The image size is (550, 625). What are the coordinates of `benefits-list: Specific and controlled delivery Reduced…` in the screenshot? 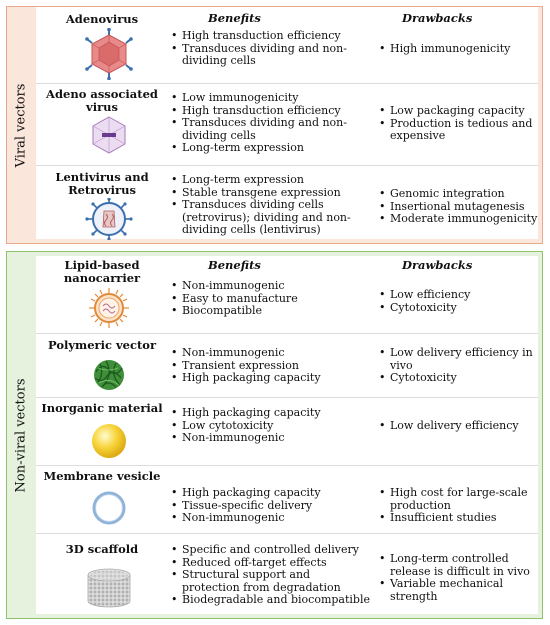 It's located at (271, 575).